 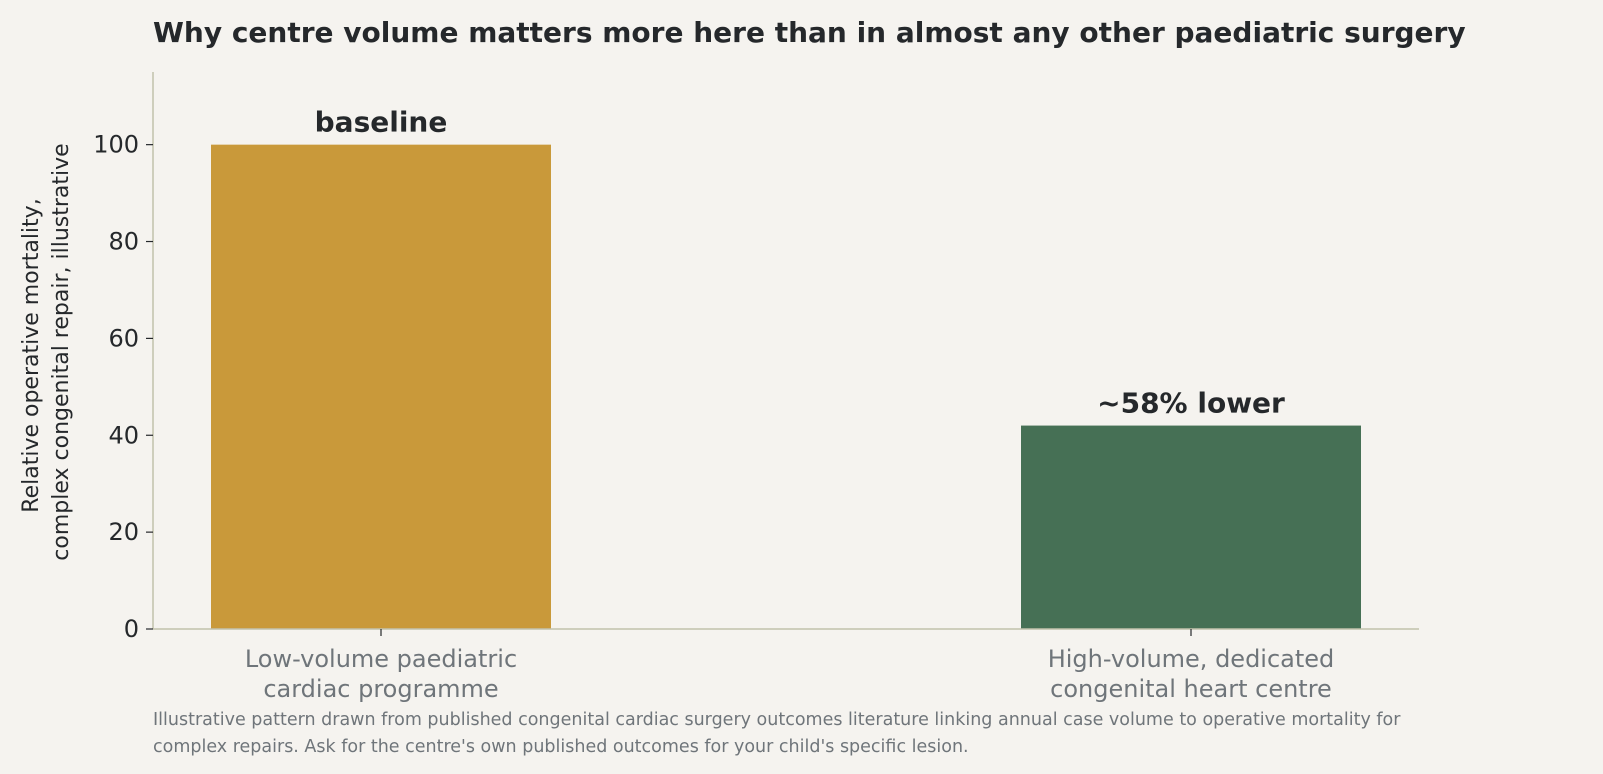 What do you see at coordinates (116, 145) in the screenshot?
I see `y-tick-label-100: 100` at bounding box center [116, 145].